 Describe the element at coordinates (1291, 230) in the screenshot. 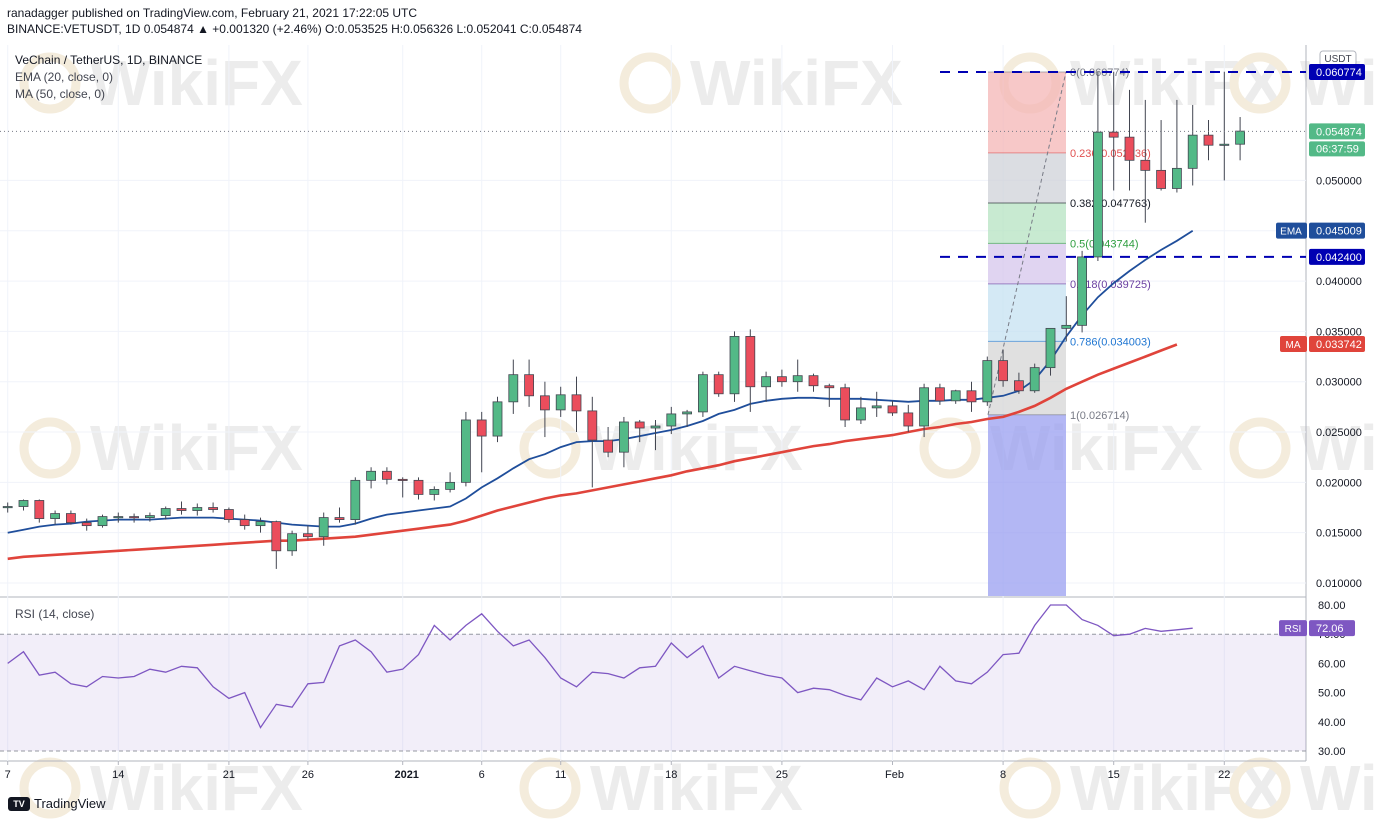

I see `ema-name-tag` at that location.